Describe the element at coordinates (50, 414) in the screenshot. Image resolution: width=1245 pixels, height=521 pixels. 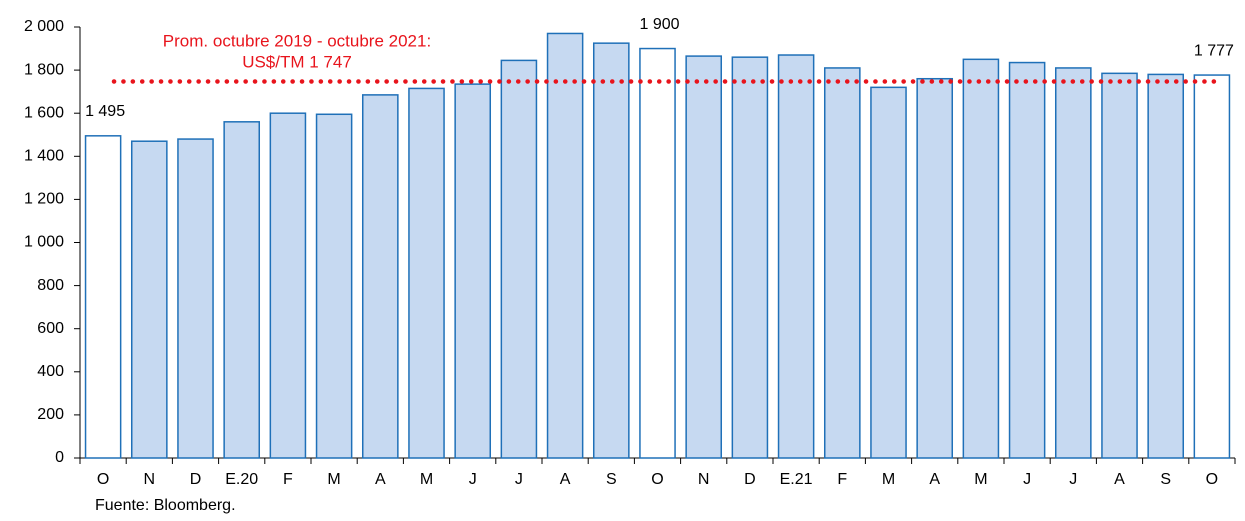
I see `y-tick-label: 200` at that location.